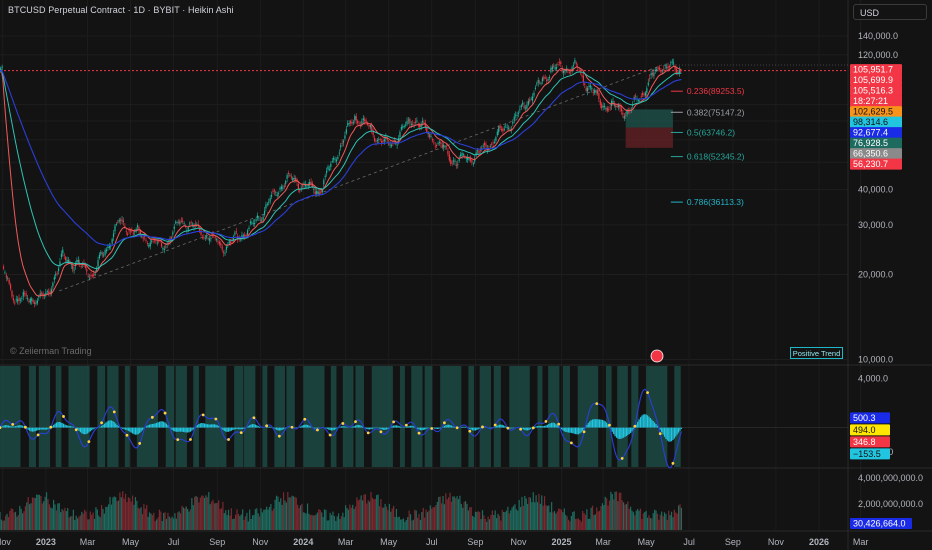 This screenshot has width=932, height=550. What do you see at coordinates (716, 91) in the screenshot?
I see `fib-level-label: 0.236(89253.5)` at bounding box center [716, 91].